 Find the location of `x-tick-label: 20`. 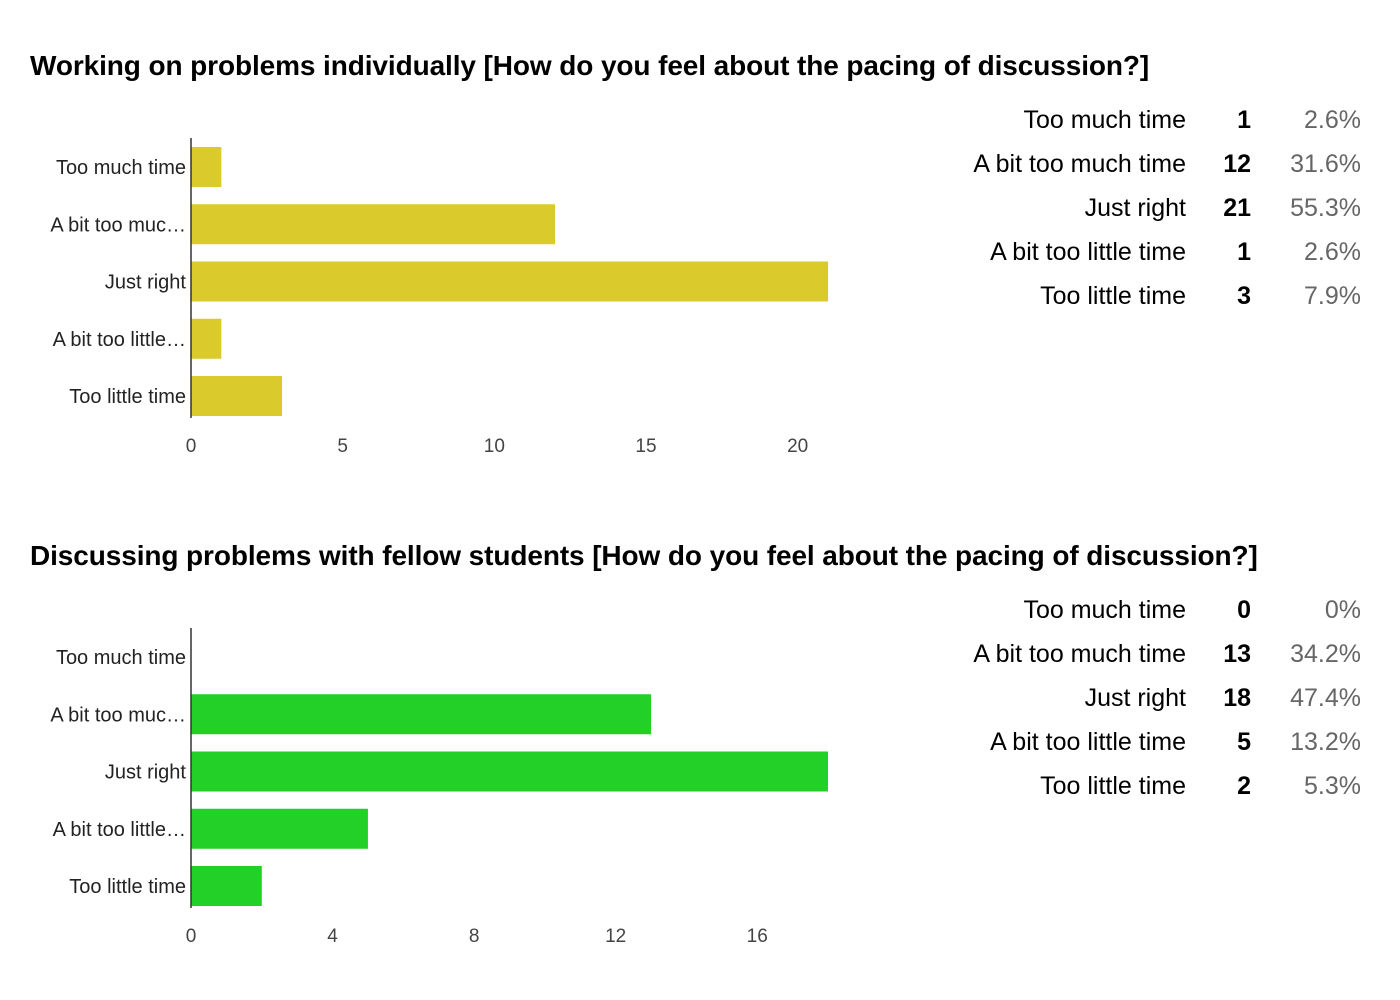

x-tick-label: 20 is located at coordinates (797, 446).